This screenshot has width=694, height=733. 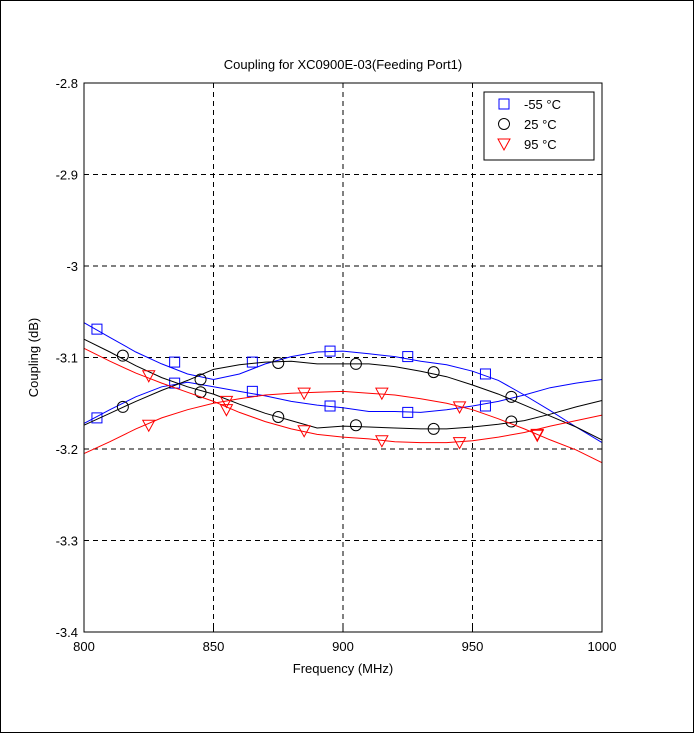 I want to click on y-tick-label: -2.9, so click(x=67, y=175).